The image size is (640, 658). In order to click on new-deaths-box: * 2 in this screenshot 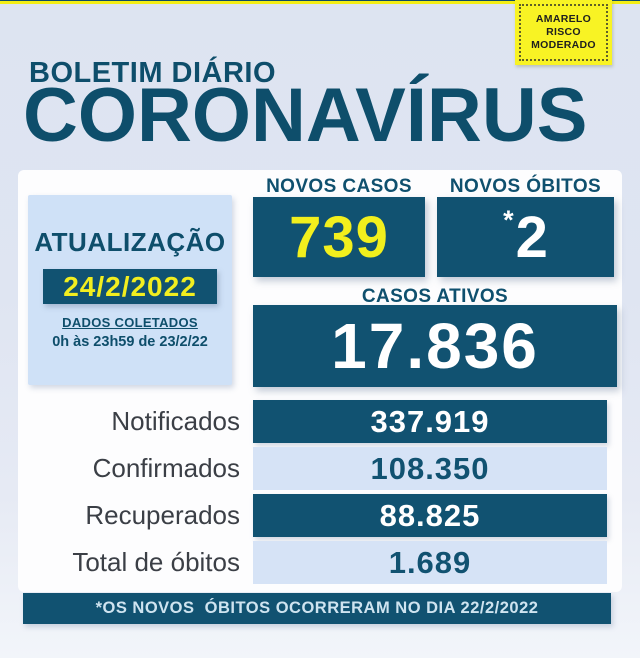, I will do `click(525, 237)`.